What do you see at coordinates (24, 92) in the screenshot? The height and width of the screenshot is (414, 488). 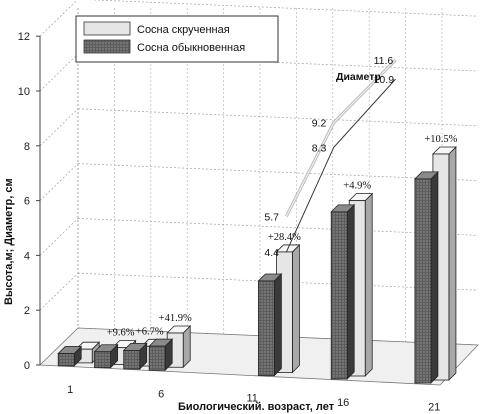 I see `y-tick-label: 10` at bounding box center [24, 92].